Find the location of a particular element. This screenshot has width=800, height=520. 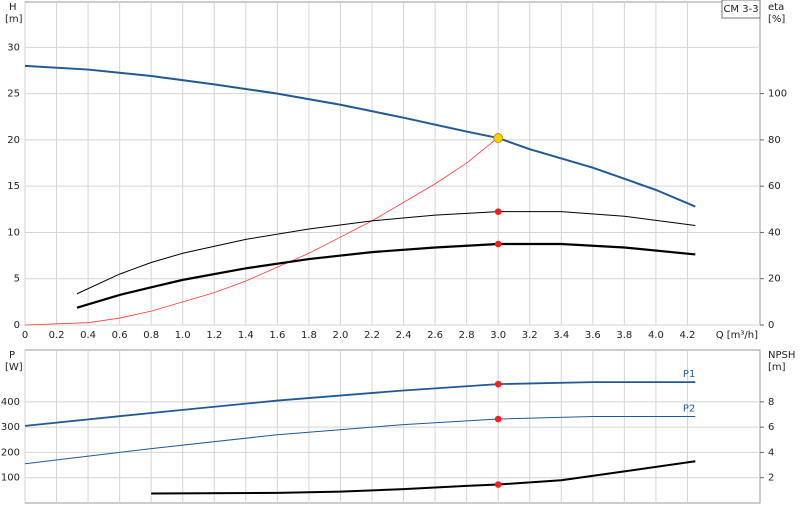

x-tick-label: 4.0 is located at coordinates (656, 335).